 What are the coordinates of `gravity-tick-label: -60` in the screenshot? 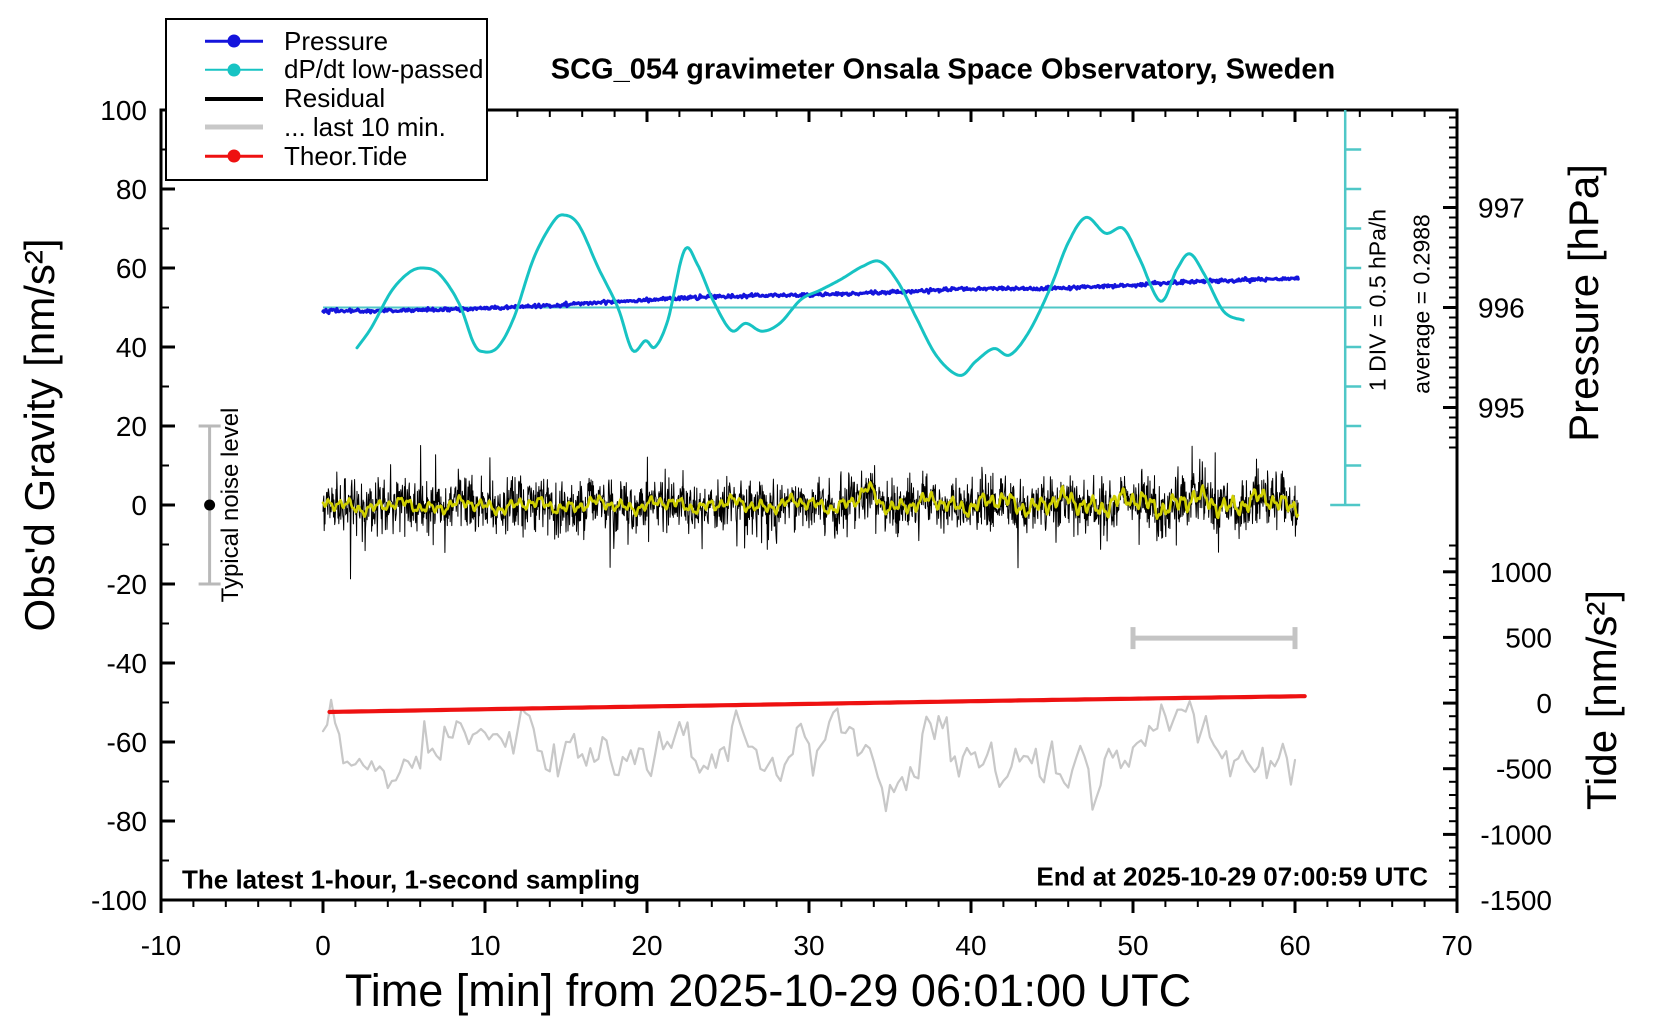 It's located at (127, 742).